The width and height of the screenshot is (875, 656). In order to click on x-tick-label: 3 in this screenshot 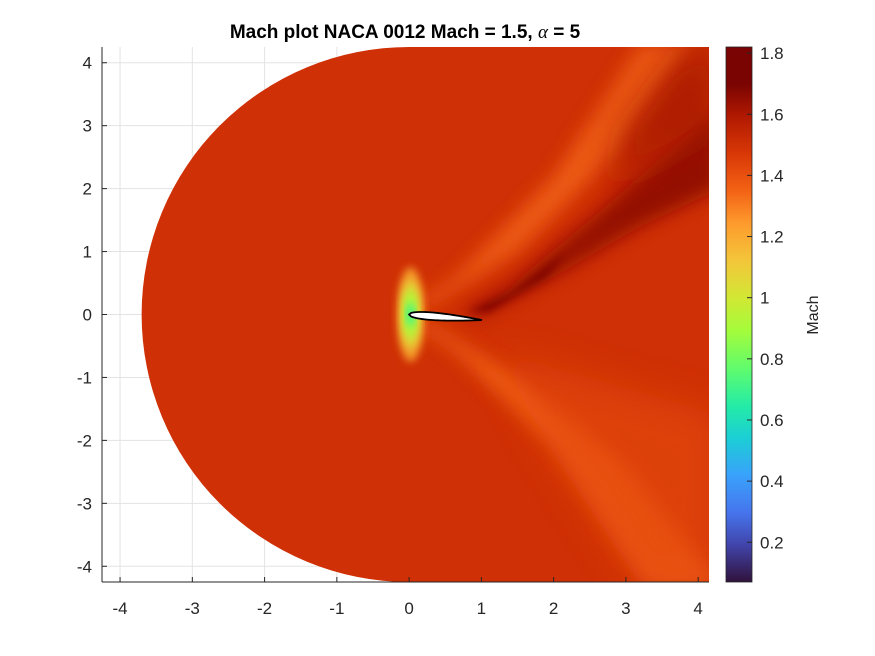, I will do `click(625, 608)`.